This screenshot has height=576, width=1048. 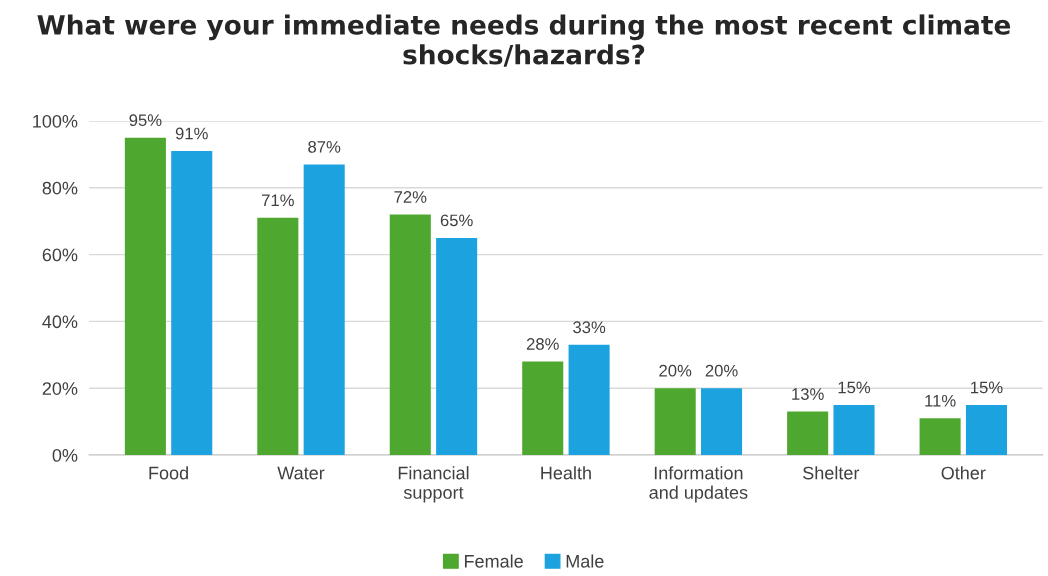 I want to click on y-tick-label: 60%, so click(x=60, y=255).